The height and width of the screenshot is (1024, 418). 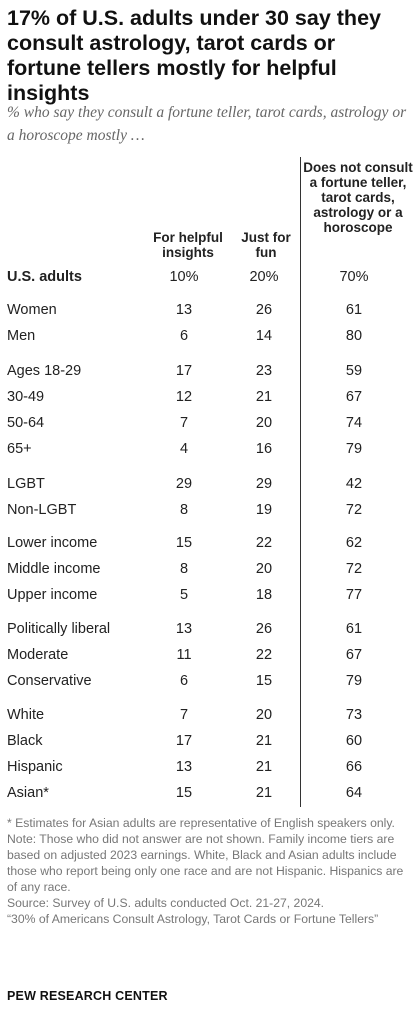 What do you see at coordinates (44, 371) in the screenshot?
I see `row-label: Ages 18-29` at bounding box center [44, 371].